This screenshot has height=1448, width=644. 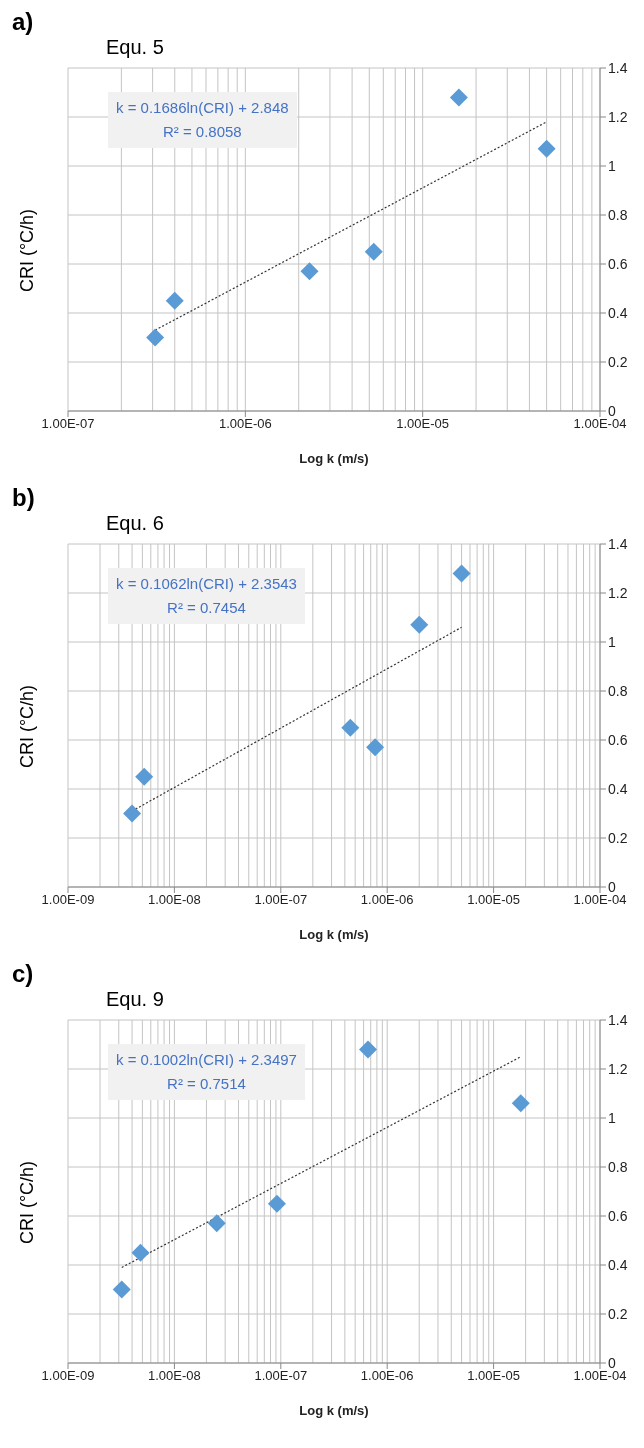 I want to click on annotation: k = 0.1002ln(CRI) + 2.3497, so click(x=206, y=1060).